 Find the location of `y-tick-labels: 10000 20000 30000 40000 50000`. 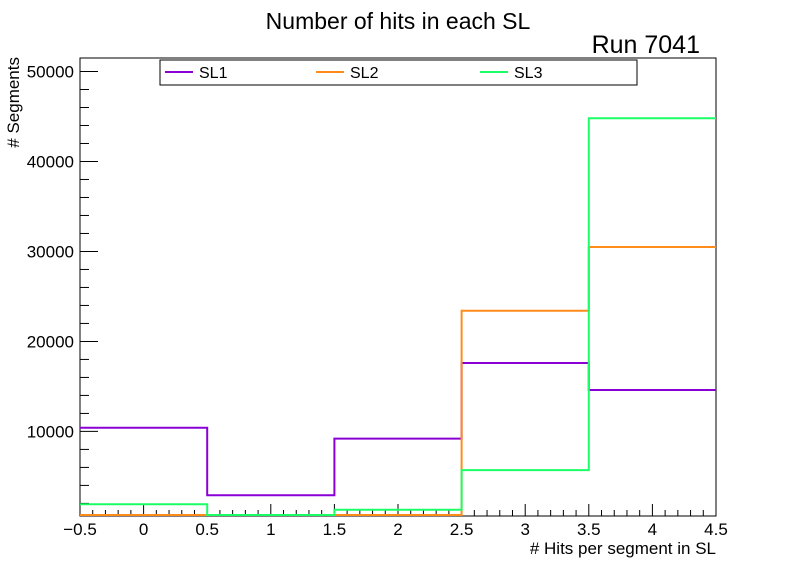

y-tick-labels: 10000 20000 30000 40000 50000 is located at coordinates (50, 251).